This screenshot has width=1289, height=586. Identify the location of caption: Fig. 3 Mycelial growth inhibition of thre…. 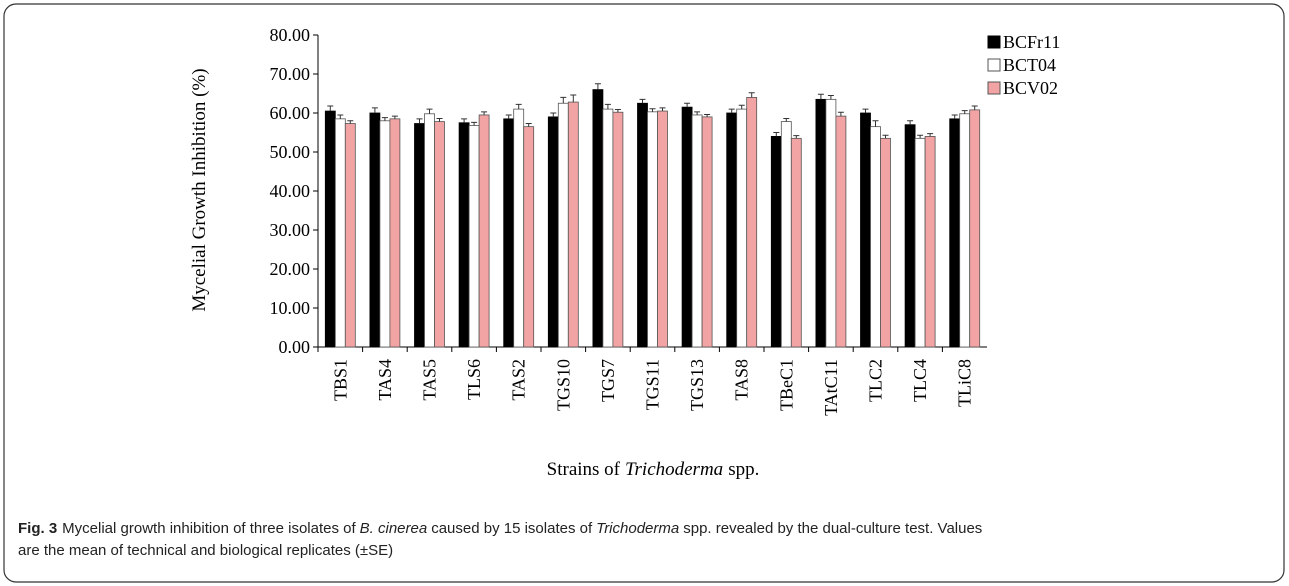
(500, 528).